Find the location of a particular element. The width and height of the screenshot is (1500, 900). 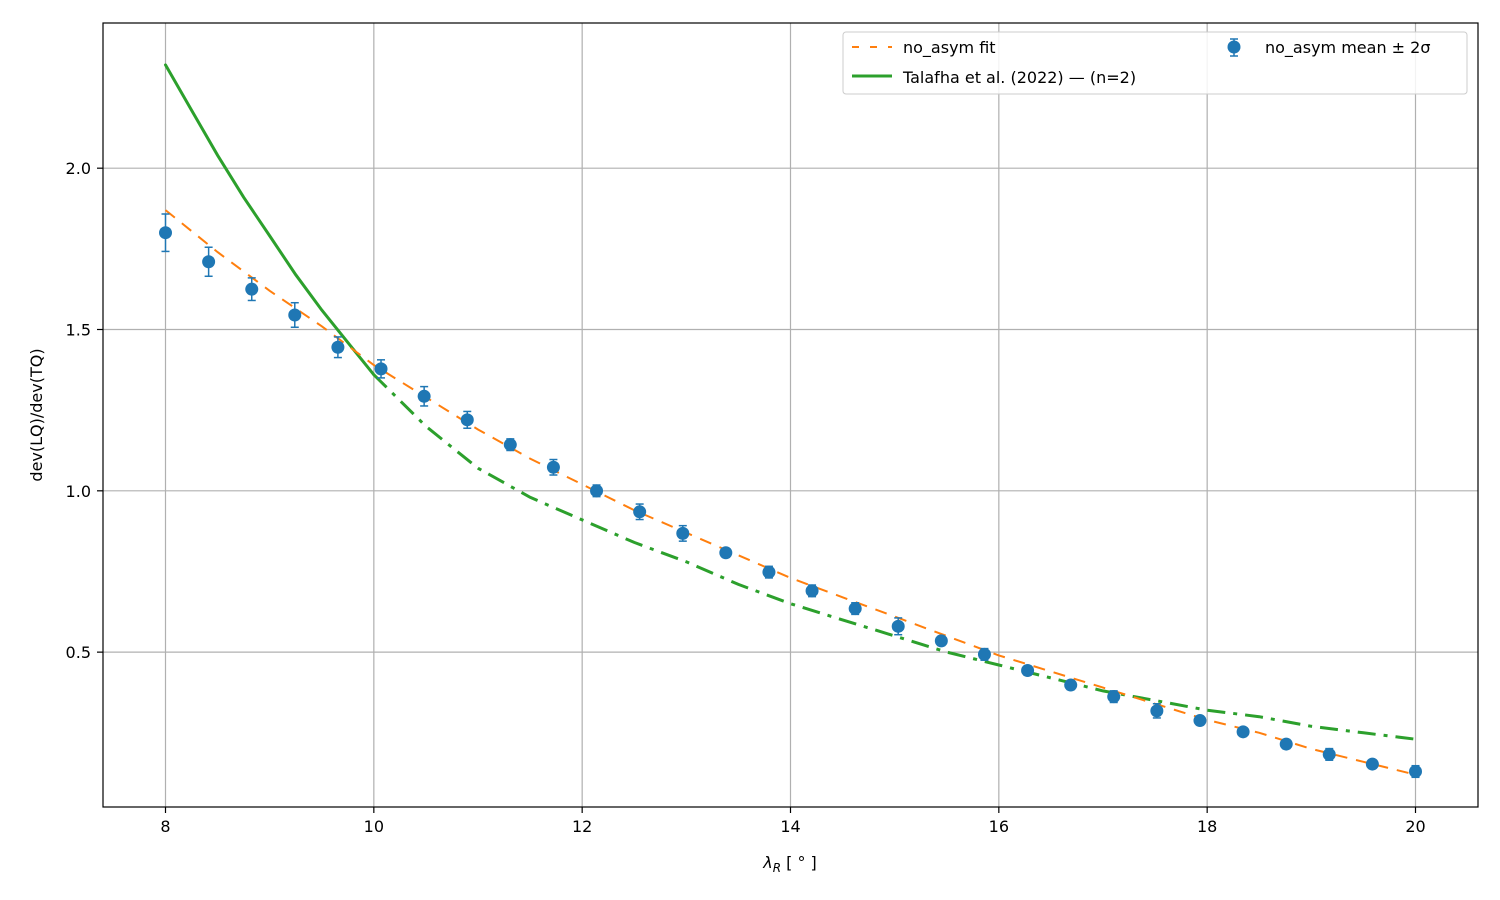

x-axis-label: λR [ ° ] is located at coordinates (789, 864).